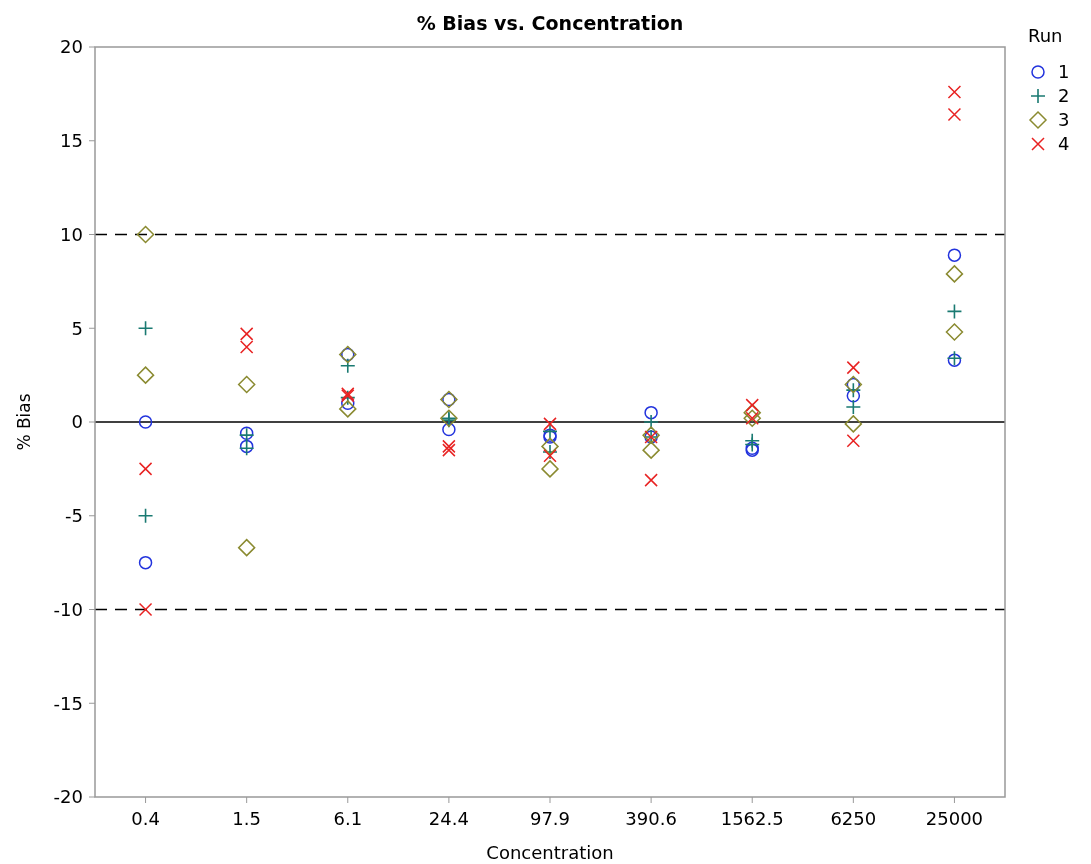  Describe the element at coordinates (1064, 144) in the screenshot. I see `legend-label: 4` at that location.